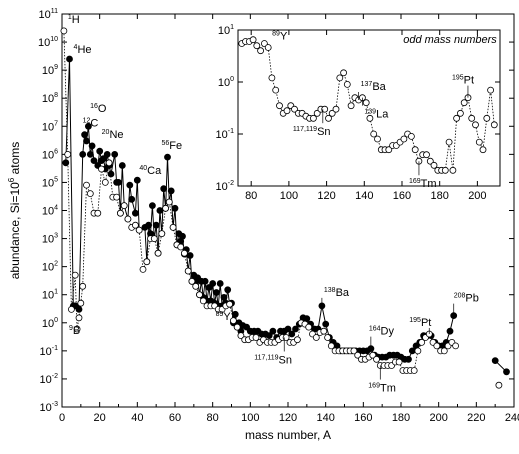 This screenshot has height=454, width=519. What do you see at coordinates (463, 81) in the screenshot?
I see `inset-annotation-label: 195Pt` at bounding box center [463, 81].